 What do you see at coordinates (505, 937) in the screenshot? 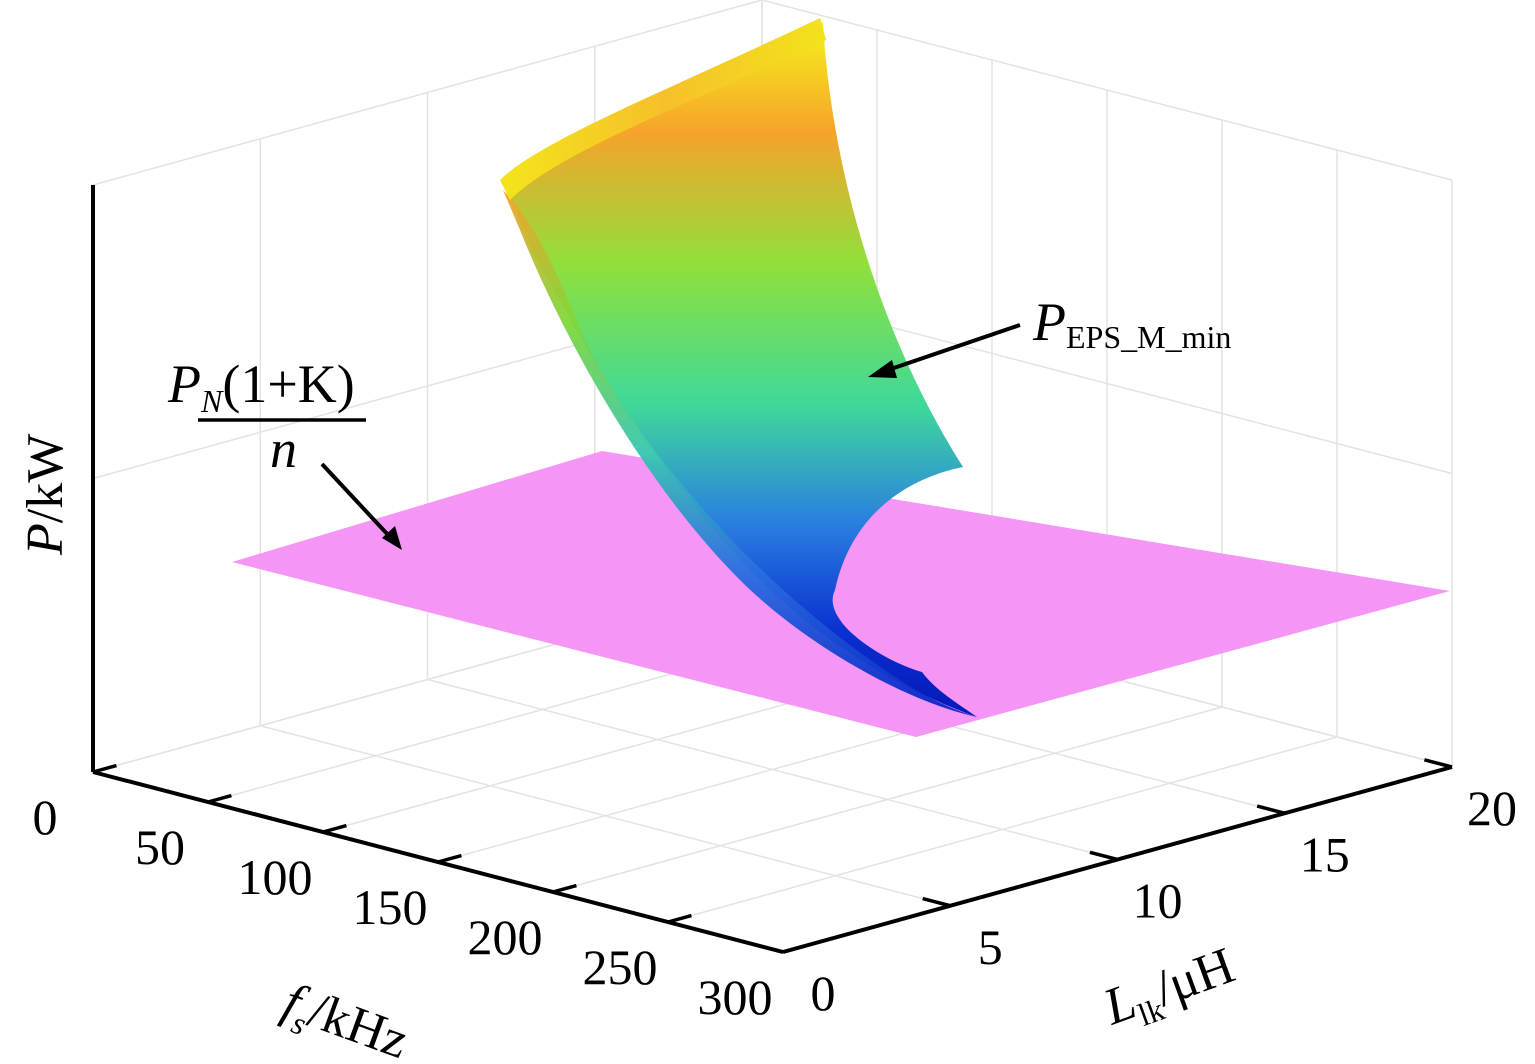
I see `x-tick-label: 200` at bounding box center [505, 937].